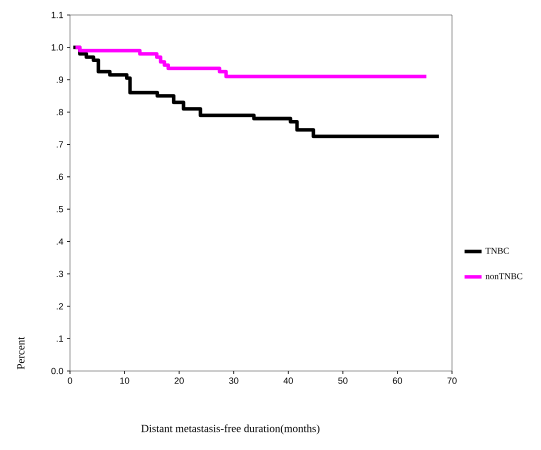 Image resolution: width=541 pixels, height=450 pixels. I want to click on y-tick-label: .2, so click(60, 306).